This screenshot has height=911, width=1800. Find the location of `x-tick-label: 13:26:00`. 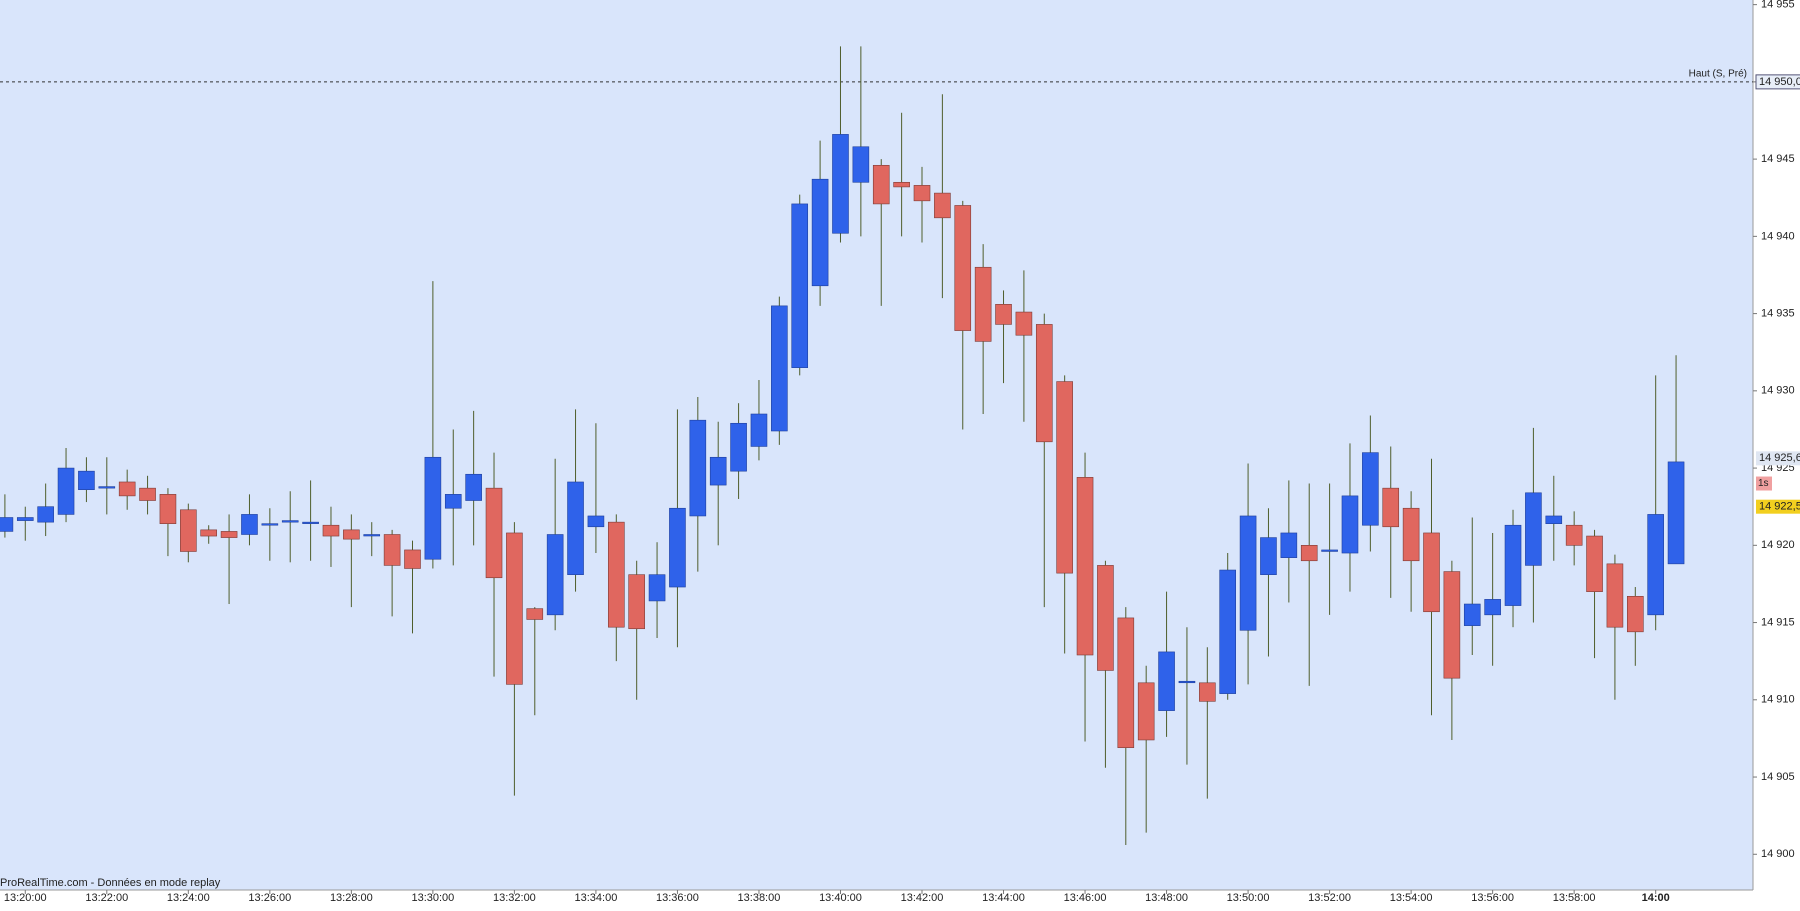

x-tick-label: 13:26:00 is located at coordinates (269, 898).